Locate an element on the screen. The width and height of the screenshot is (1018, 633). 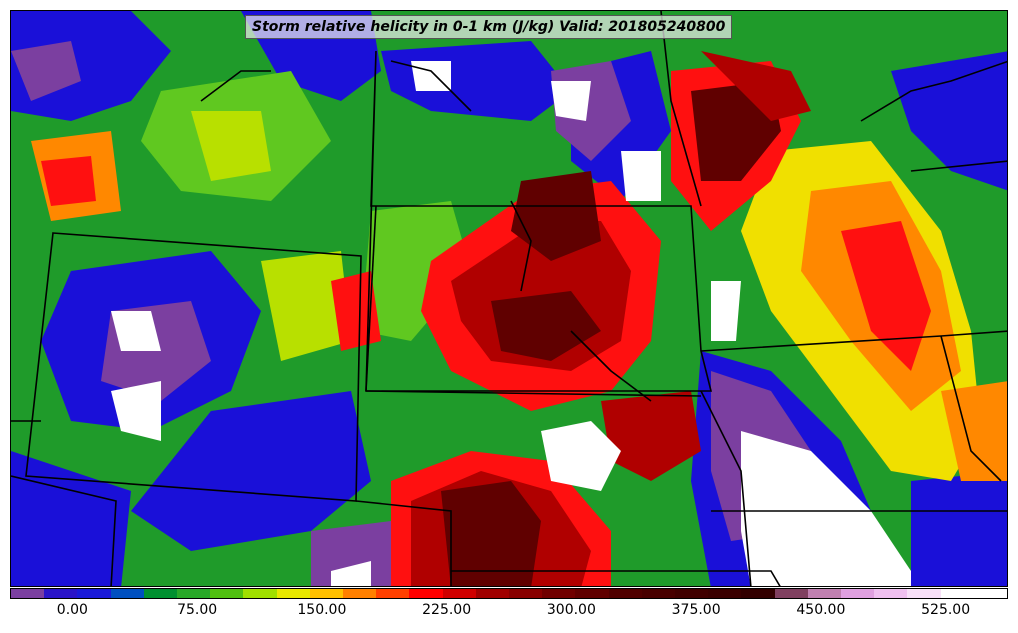
colorbar-tick-label: 300.00 is located at coordinates (571, 610).